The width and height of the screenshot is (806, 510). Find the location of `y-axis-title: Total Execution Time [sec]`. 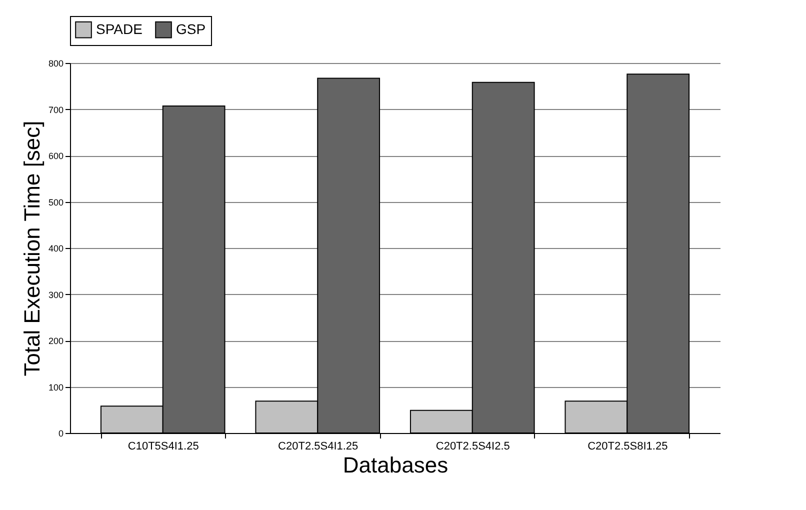

y-axis-title: Total Execution Time [sec] is located at coordinates (31, 248).